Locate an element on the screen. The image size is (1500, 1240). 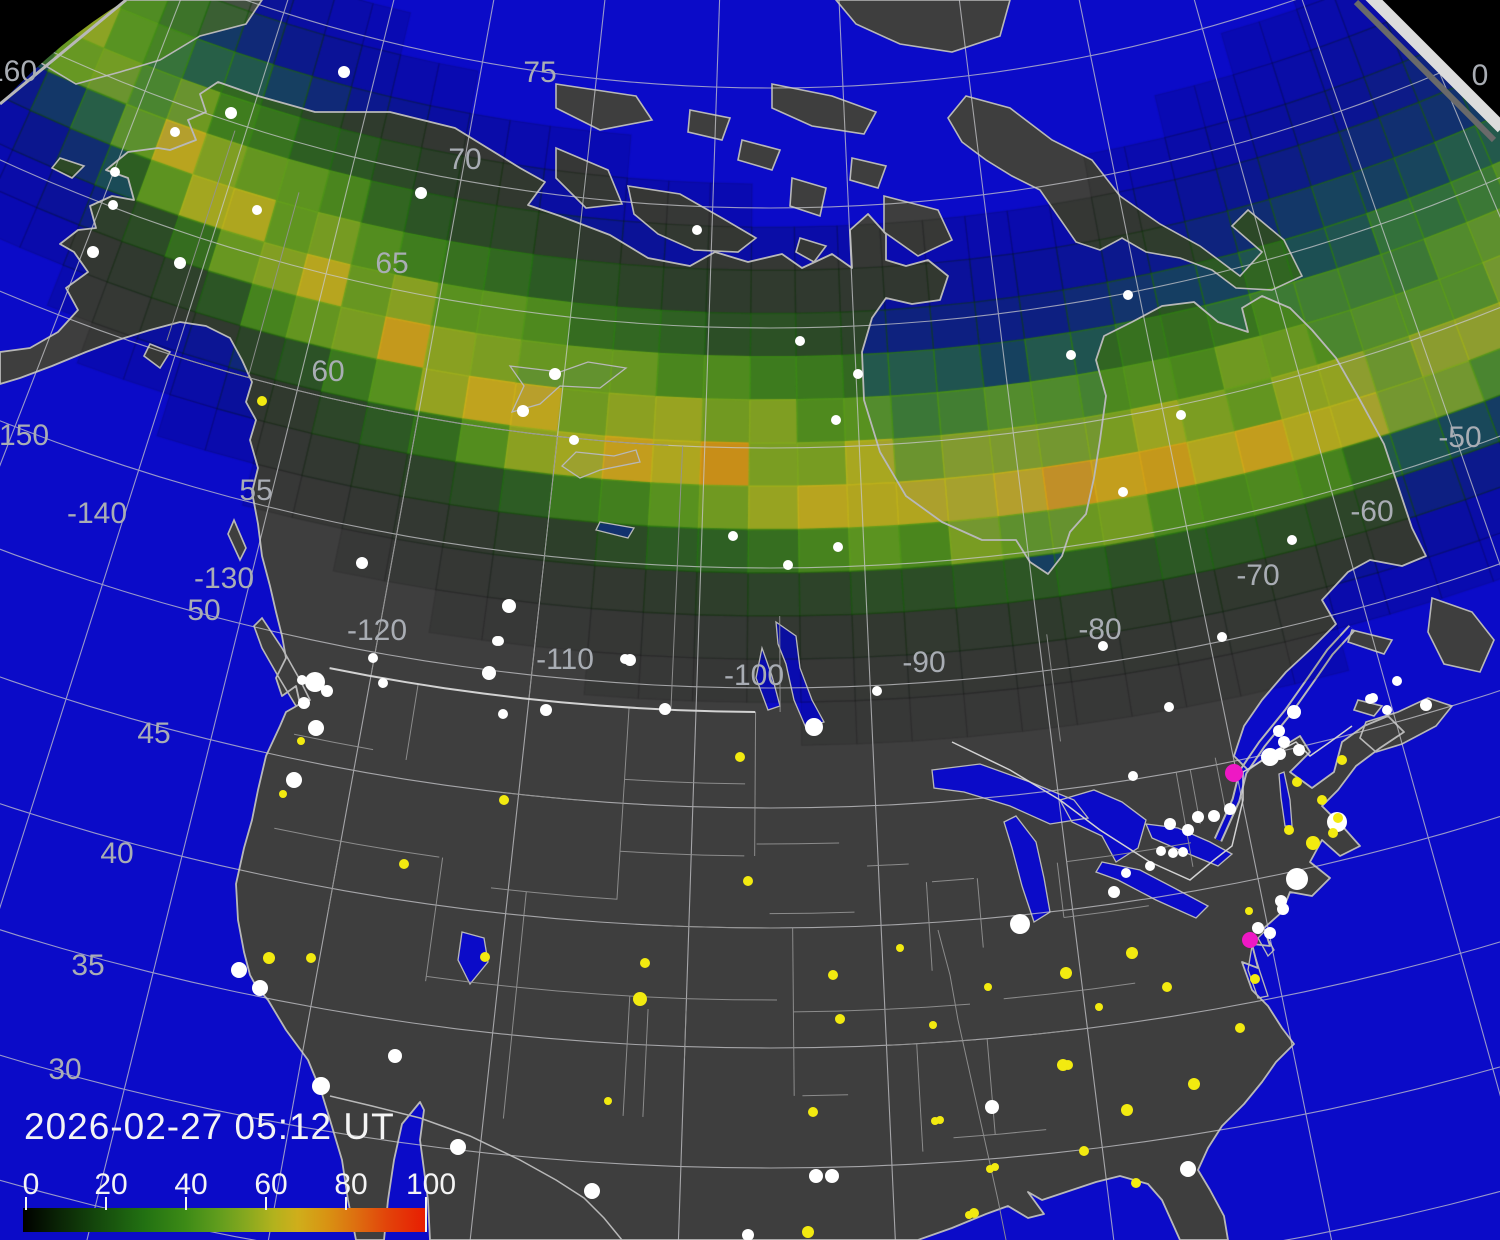
earth-limb-left is located at coordinates (63, 53).